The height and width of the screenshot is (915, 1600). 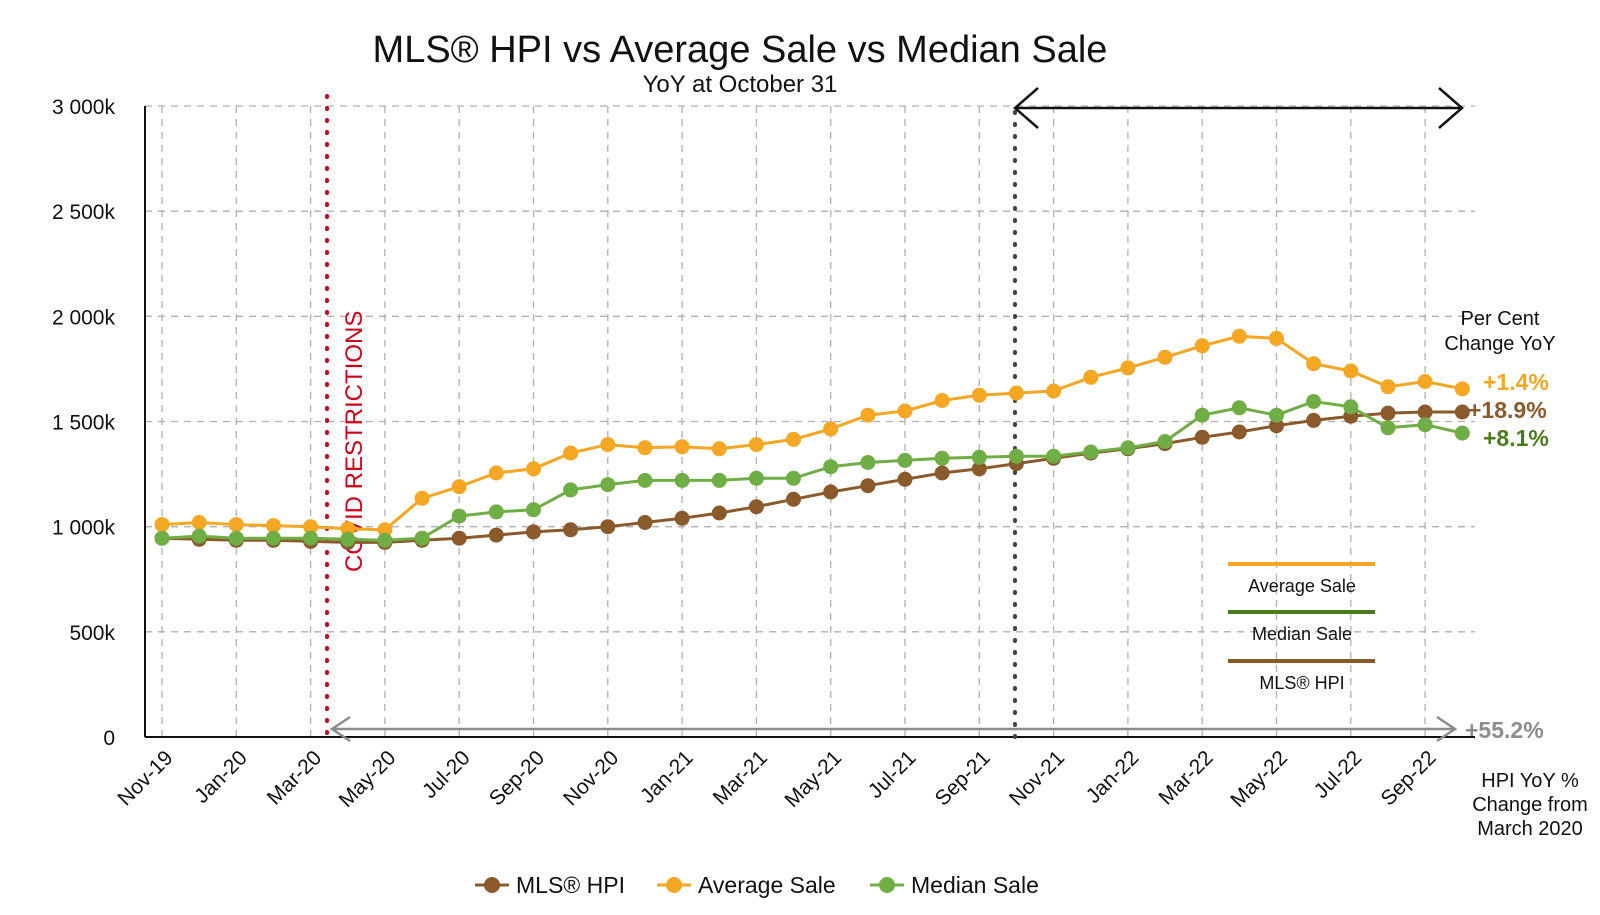 I want to click on median-sale-pct: +8.1%, so click(x=1516, y=438).